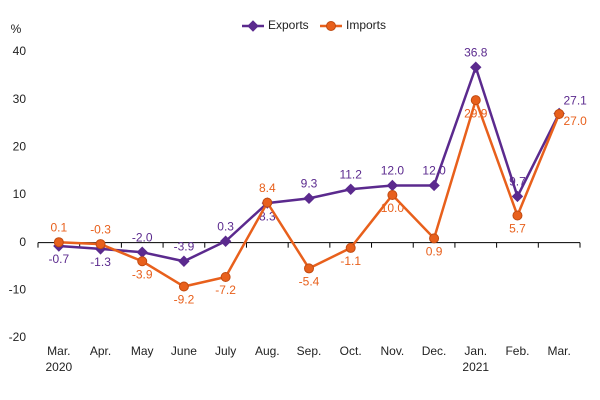 This screenshot has width=600, height=400. I want to click on data-label: 36.8, so click(476, 52).